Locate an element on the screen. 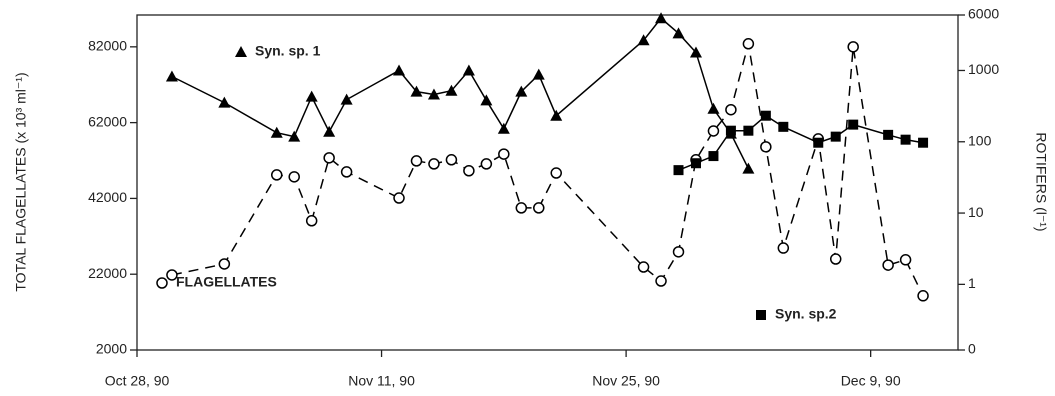 Image resolution: width=1055 pixels, height=396 pixels. x-tick-label: Dec 9, 90 is located at coordinates (871, 381).